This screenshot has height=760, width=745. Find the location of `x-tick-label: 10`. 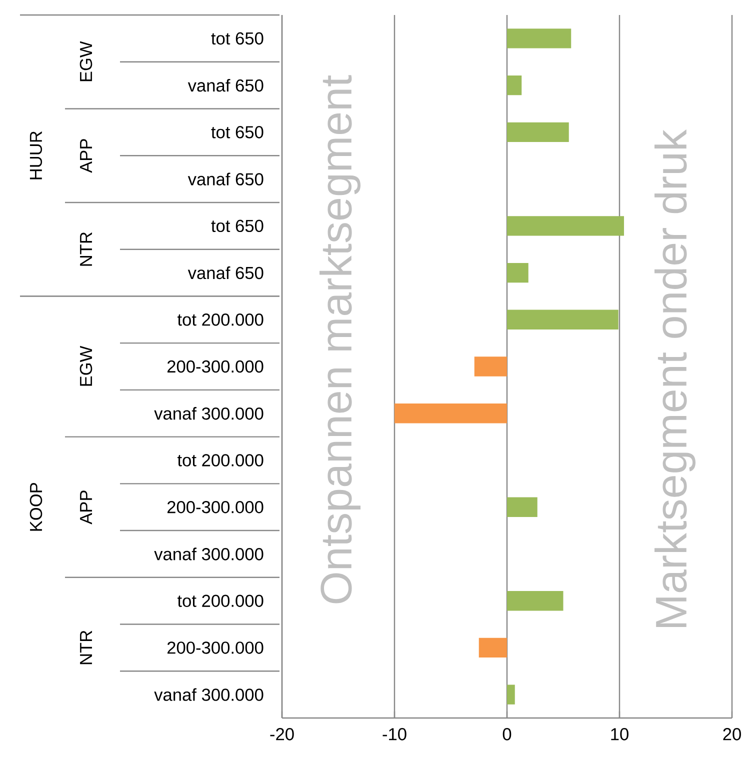

x-tick-label: 10 is located at coordinates (619, 734).